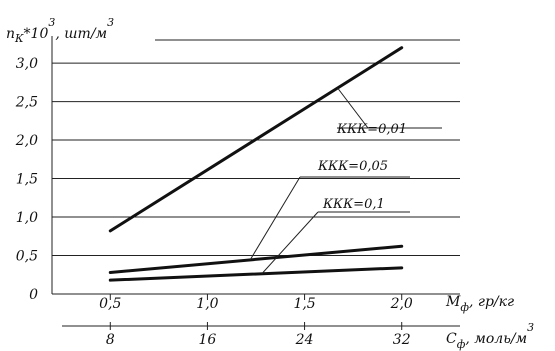 The height and width of the screenshot is (351, 555). What do you see at coordinates (208, 340) in the screenshot?
I see `x-secondary-tick-label-16: 16` at bounding box center [208, 340].